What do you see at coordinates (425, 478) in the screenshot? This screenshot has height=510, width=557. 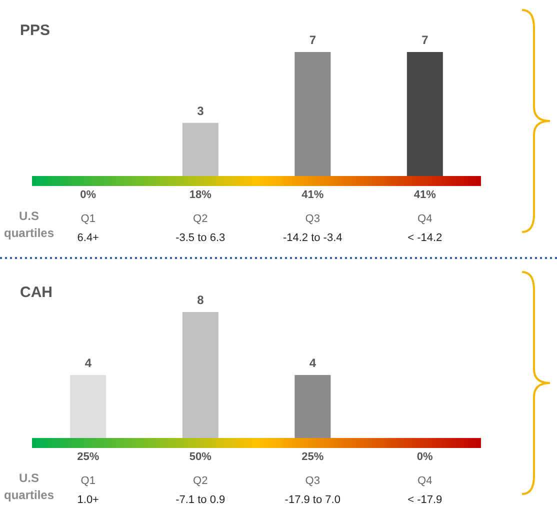 I see `x-tick-label: 0% Q4 < -17.9` at bounding box center [425, 478].